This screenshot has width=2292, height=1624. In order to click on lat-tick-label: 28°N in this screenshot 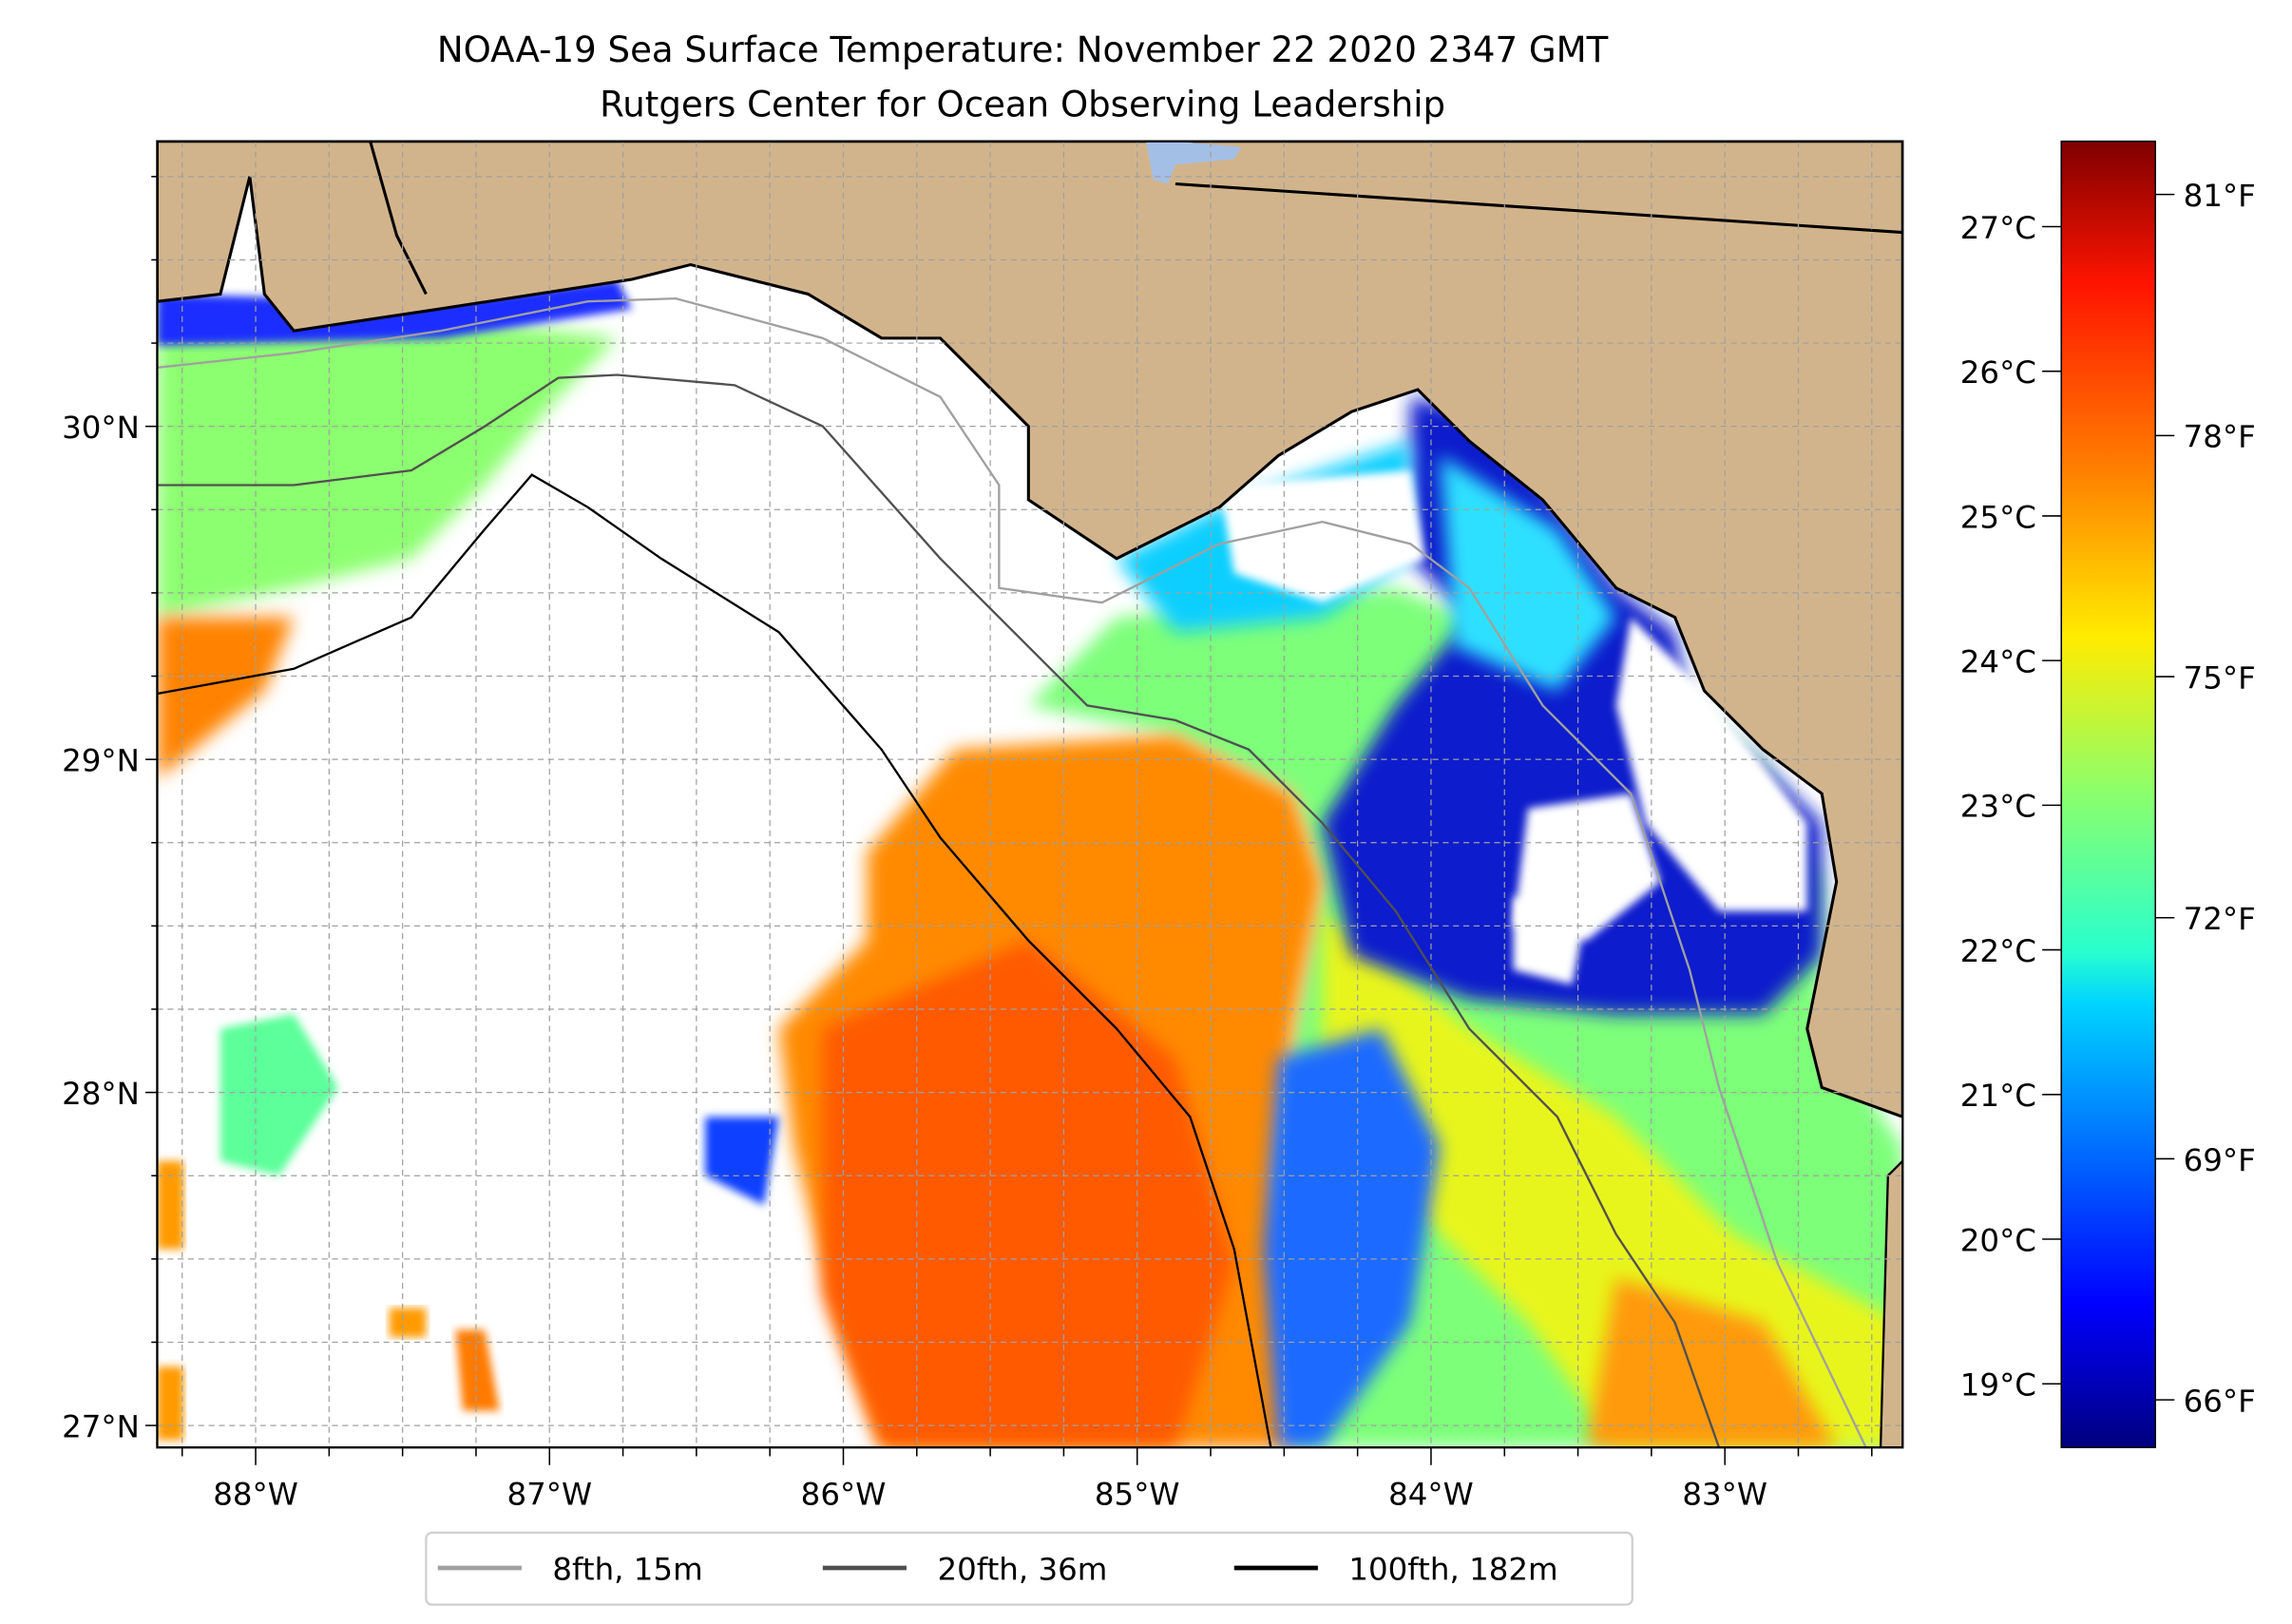, I will do `click(101, 1094)`.